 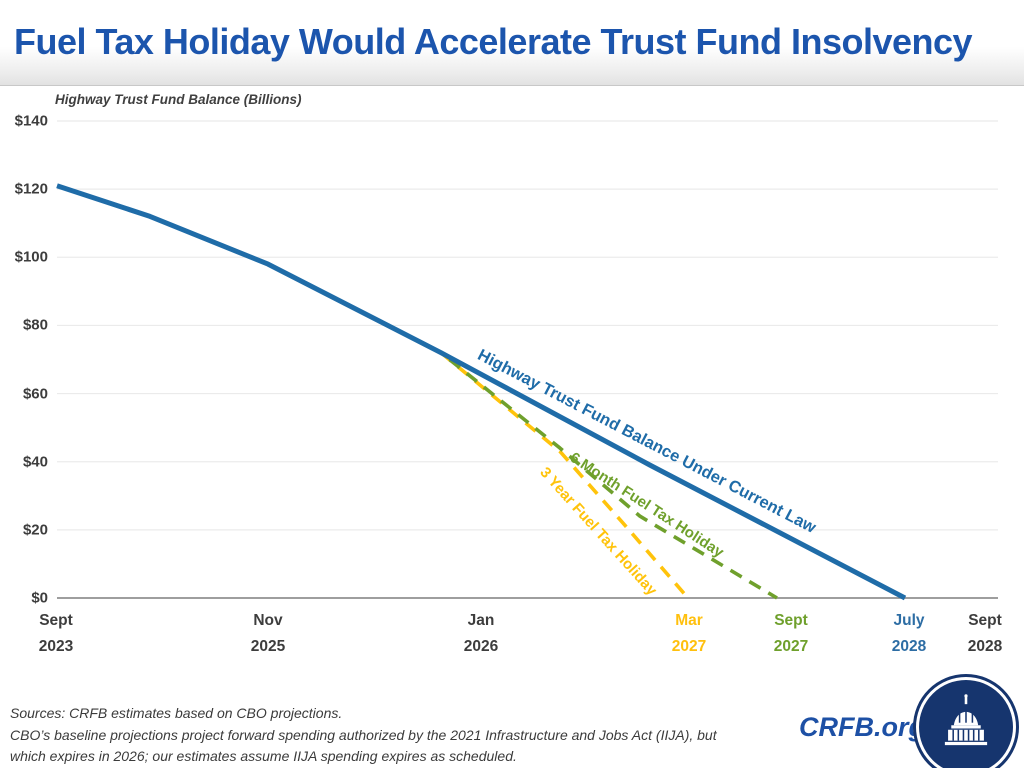 I want to click on capitol-dome-icon, so click(x=966, y=720).